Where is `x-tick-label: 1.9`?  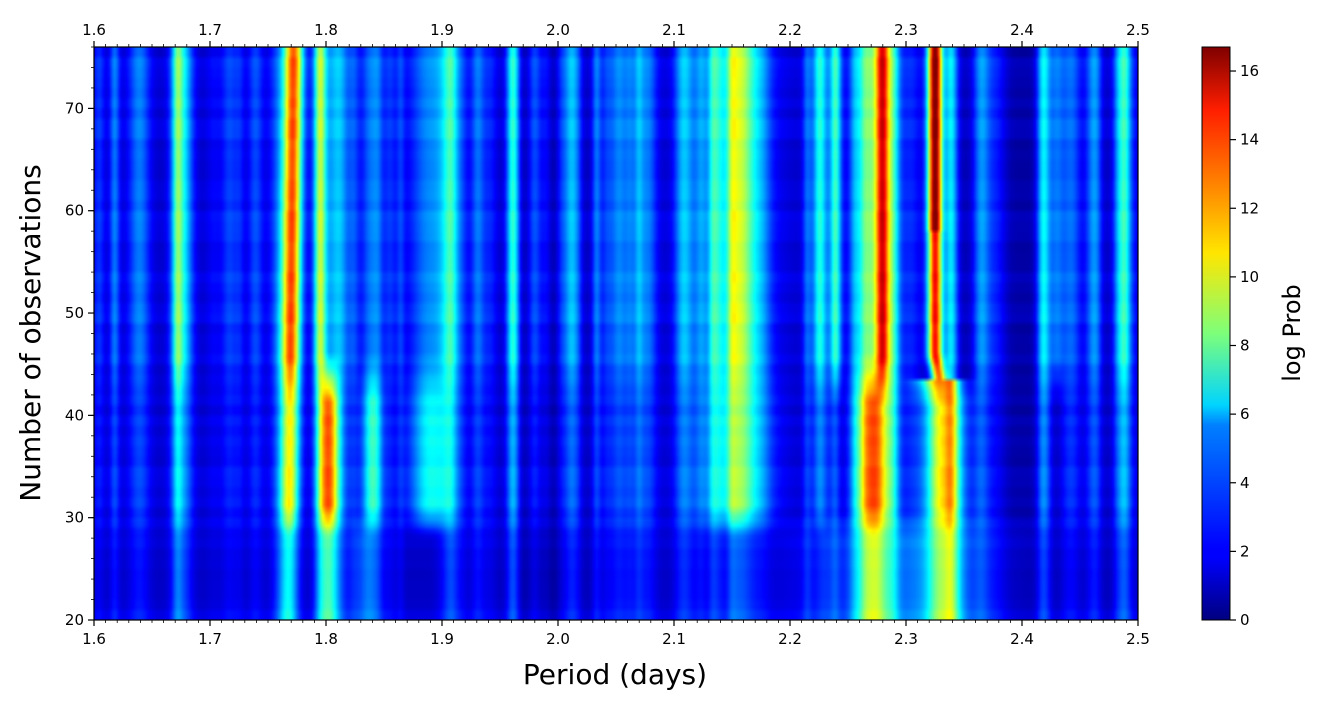
x-tick-label: 1.9 is located at coordinates (442, 639).